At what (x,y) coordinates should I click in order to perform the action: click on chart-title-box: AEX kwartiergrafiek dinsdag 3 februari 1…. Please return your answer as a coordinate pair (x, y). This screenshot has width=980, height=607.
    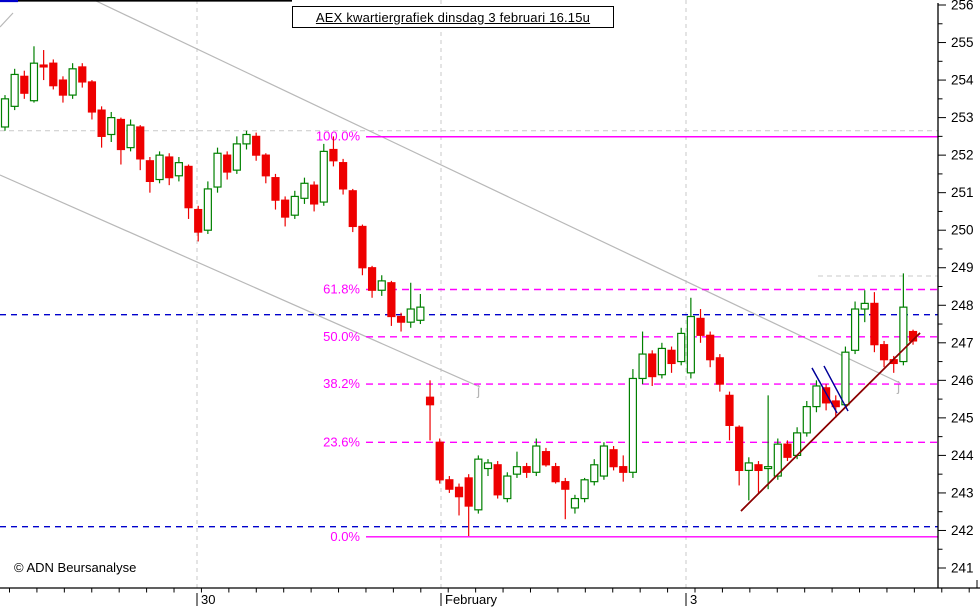
    Looking at the image, I should click on (453, 17).